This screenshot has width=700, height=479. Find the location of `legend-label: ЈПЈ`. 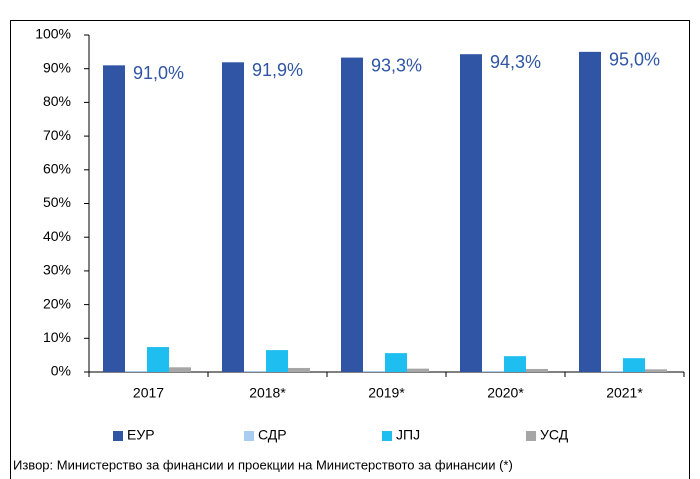

legend-label: ЈПЈ is located at coordinates (408, 435).